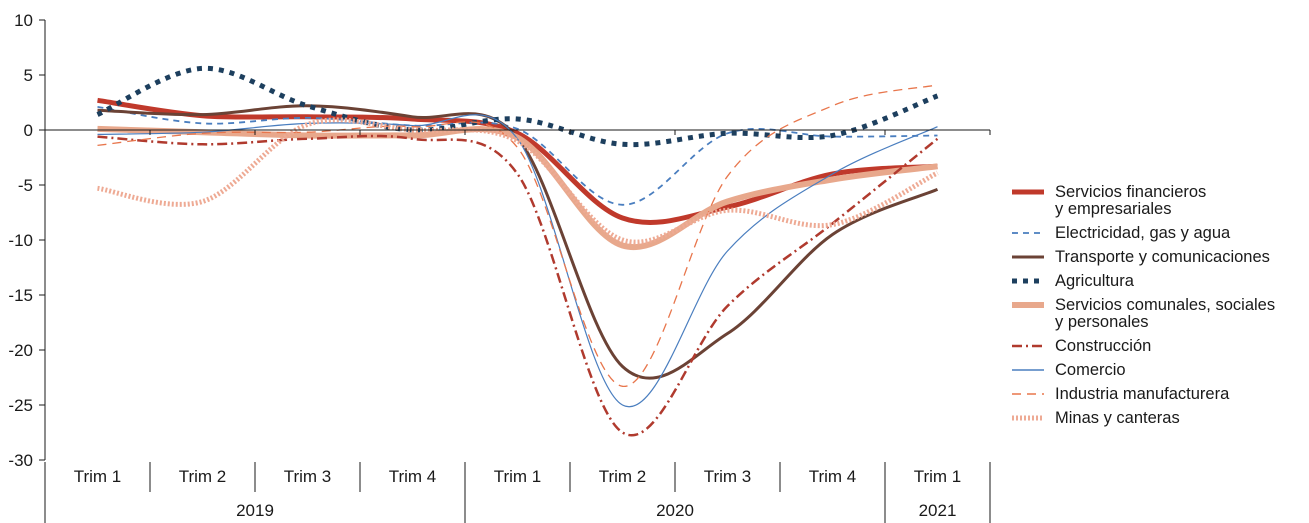  I want to click on legend-label: Agricultura, so click(1094, 281).